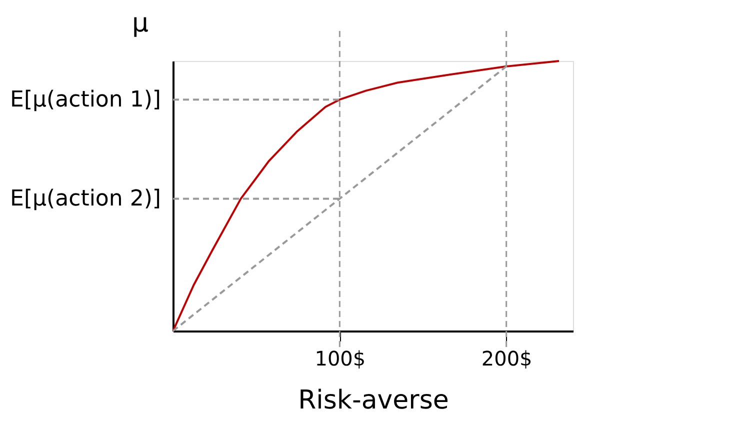 This screenshot has width=743, height=439. What do you see at coordinates (85, 100) in the screenshot?
I see `annotation: E[μ(action 1)]` at bounding box center [85, 100].